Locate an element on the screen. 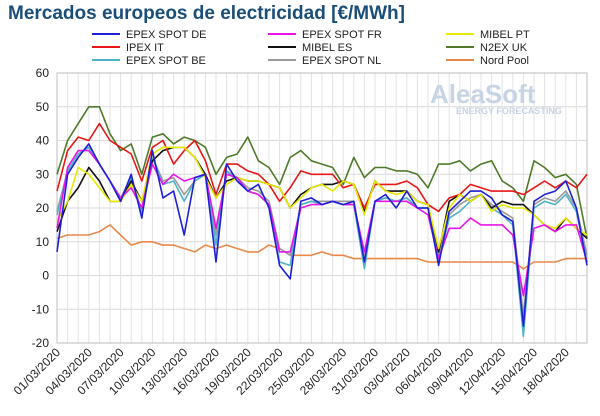 The height and width of the screenshot is (416, 600). watermark-brand: AleaSoft is located at coordinates (483, 94).